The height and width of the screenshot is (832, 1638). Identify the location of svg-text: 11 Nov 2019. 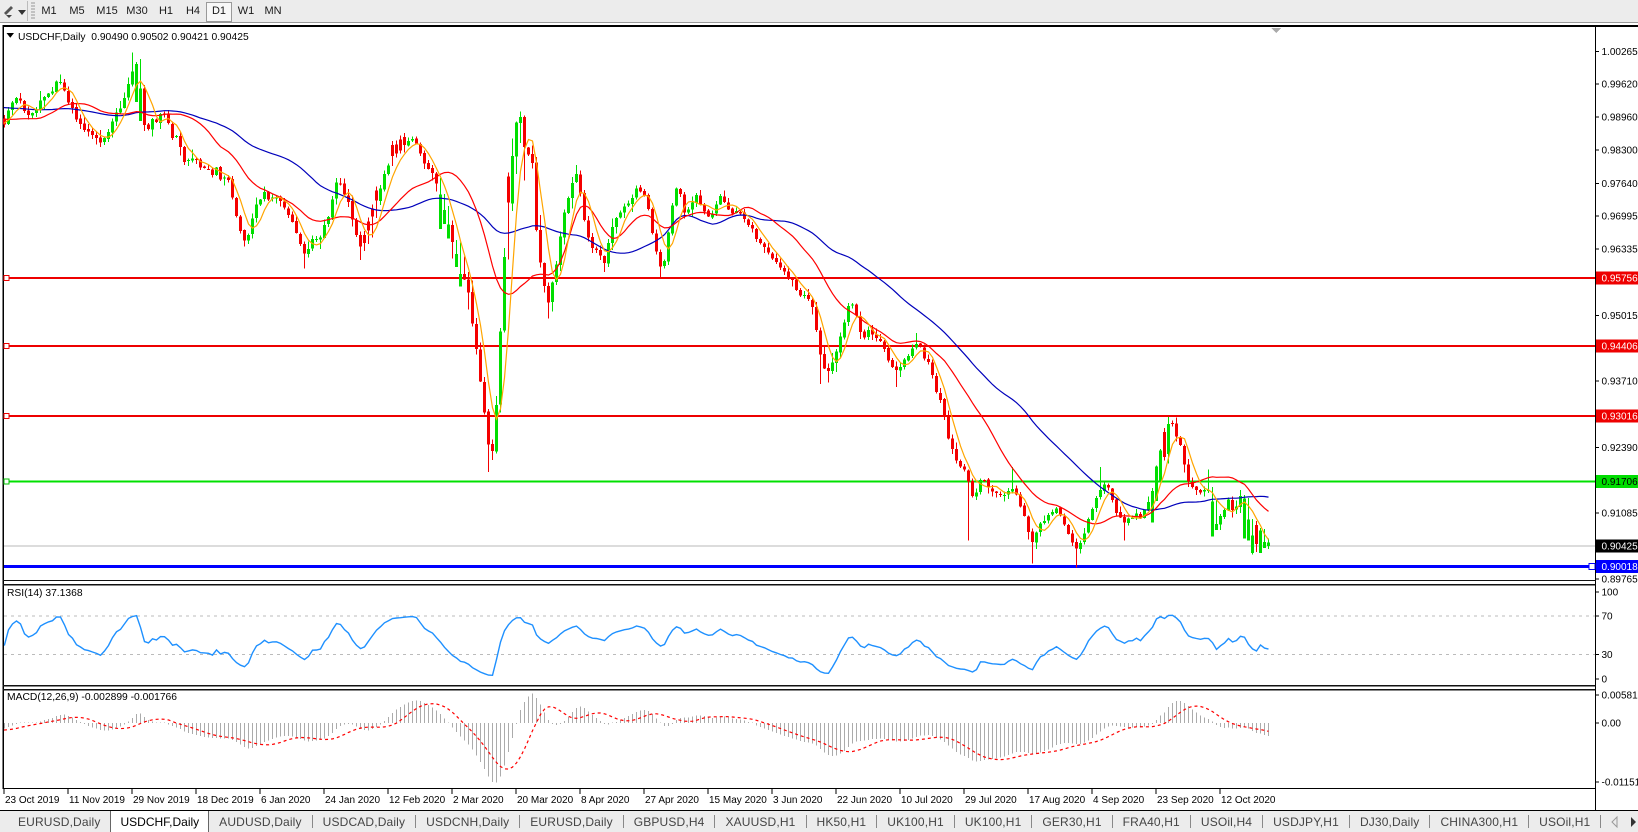
(97, 800).